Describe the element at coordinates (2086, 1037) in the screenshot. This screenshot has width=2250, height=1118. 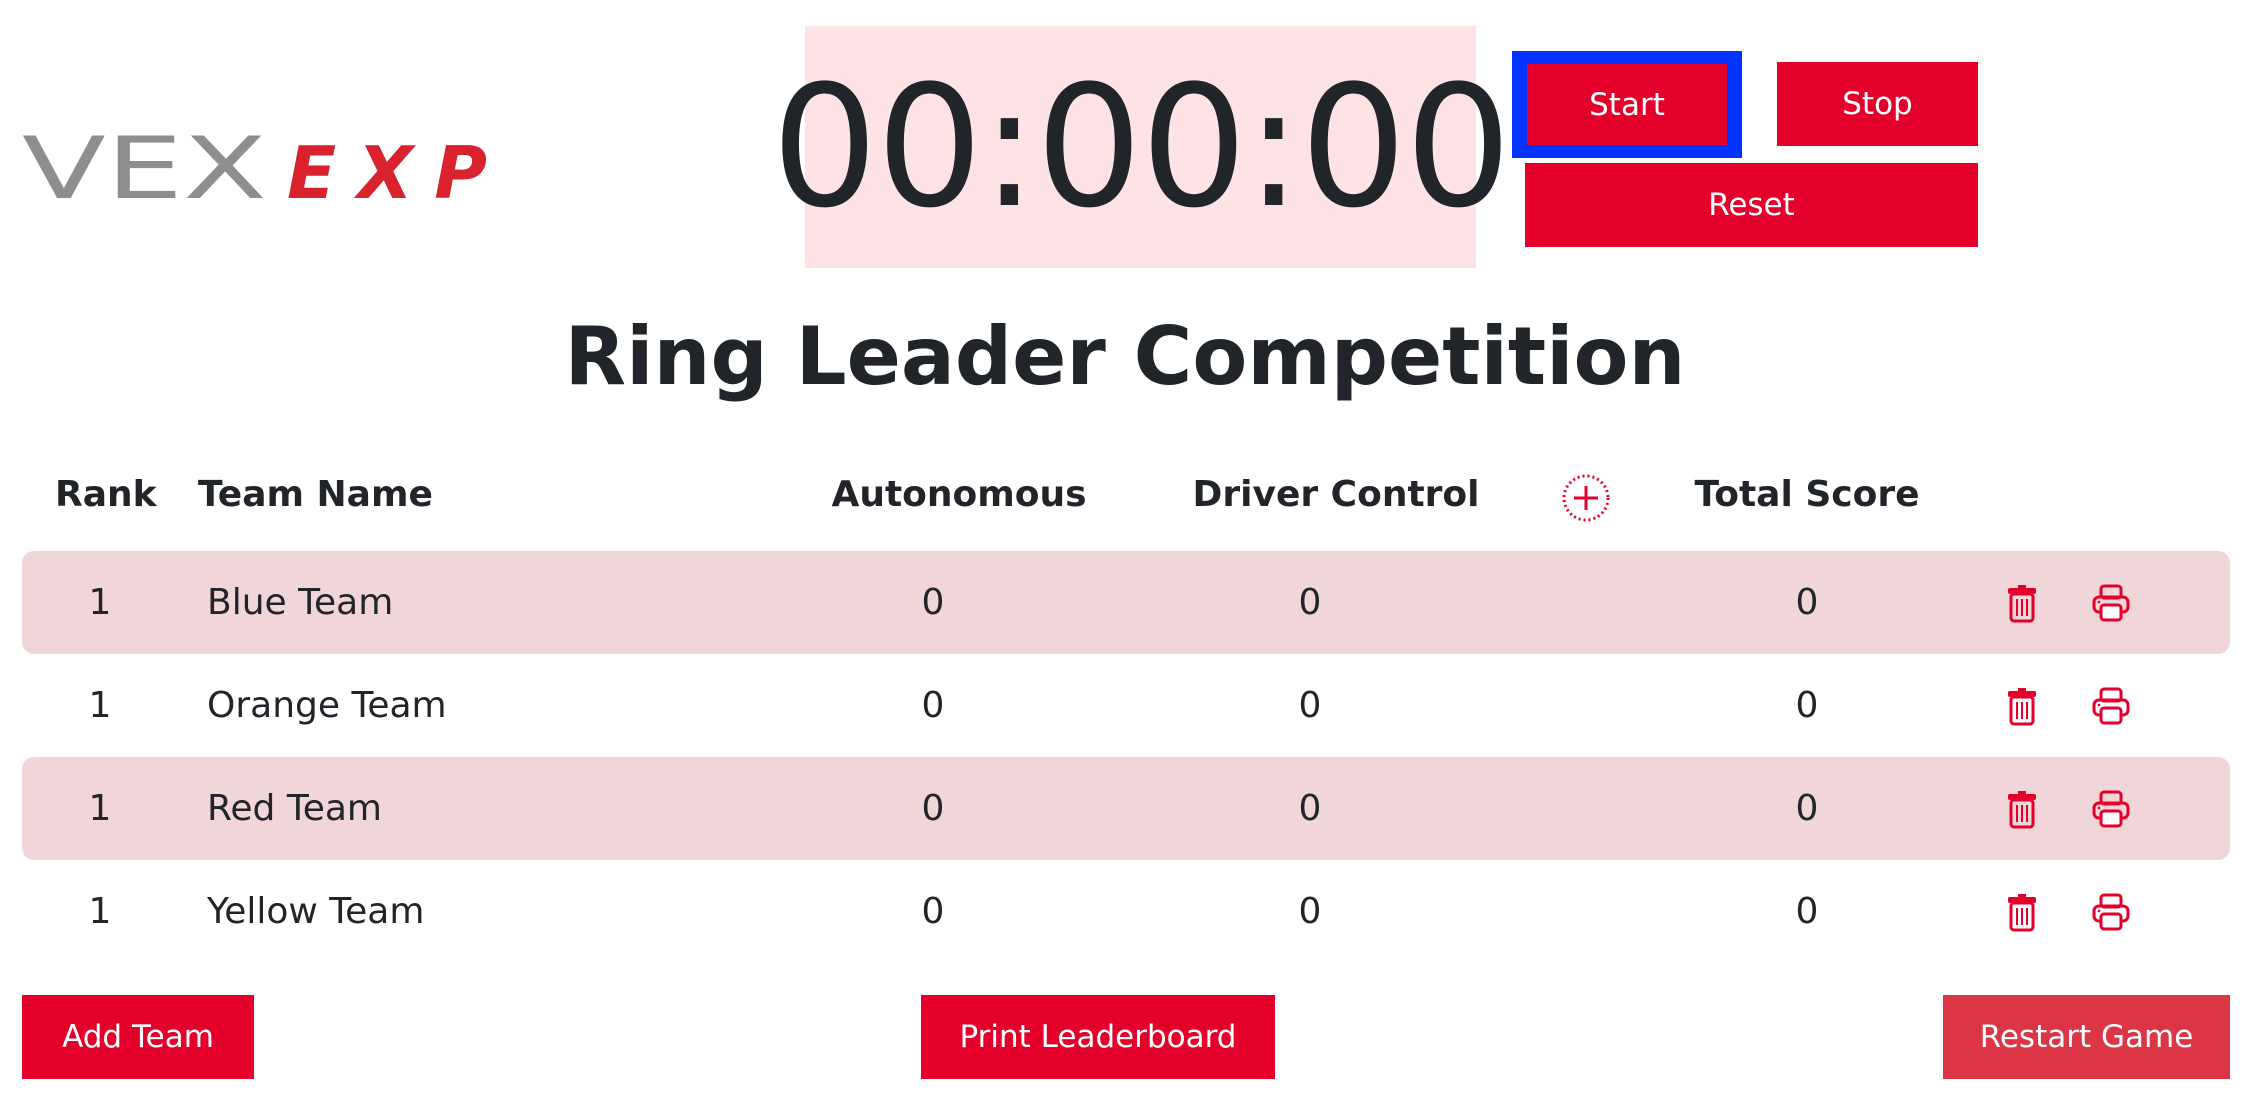
I see `restart-game-button: Restart Game` at that location.